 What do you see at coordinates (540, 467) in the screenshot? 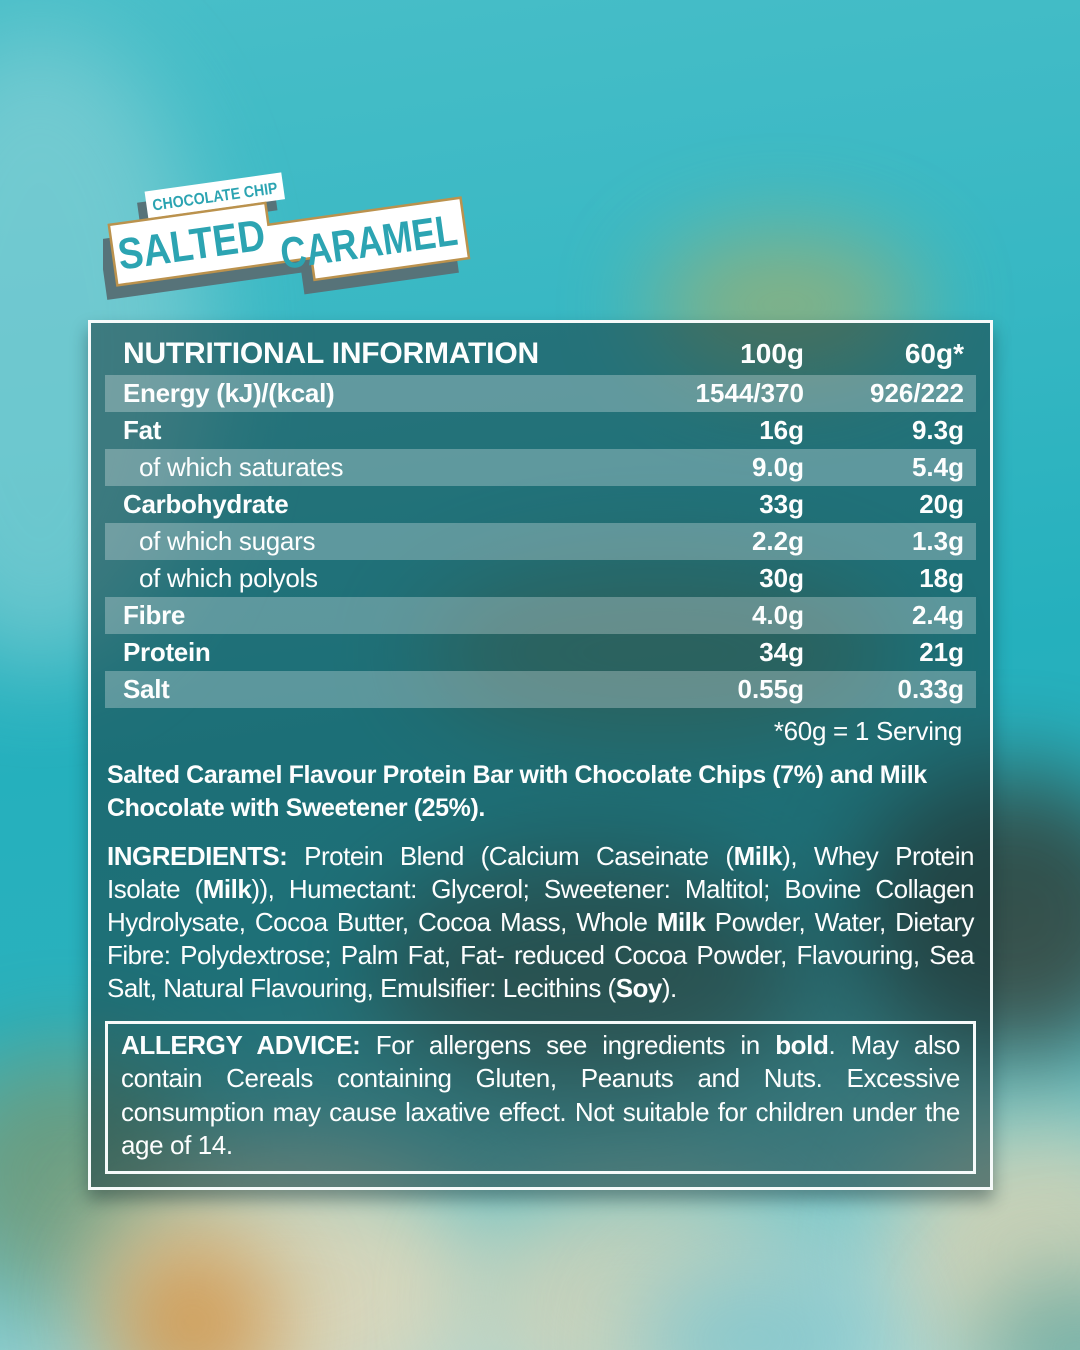
I see `table-row: of which saturates 9.0g 5.4g` at bounding box center [540, 467].